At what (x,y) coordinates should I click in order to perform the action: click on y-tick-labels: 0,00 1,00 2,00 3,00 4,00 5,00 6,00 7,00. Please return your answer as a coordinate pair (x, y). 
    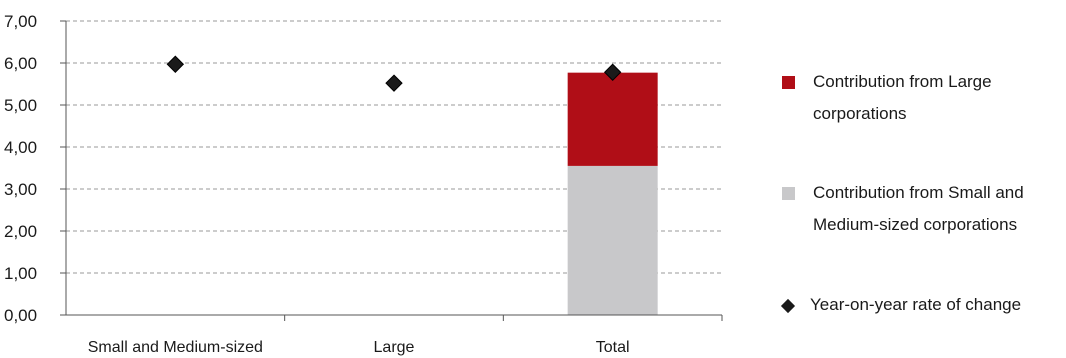
    Looking at the image, I should click on (35, 168).